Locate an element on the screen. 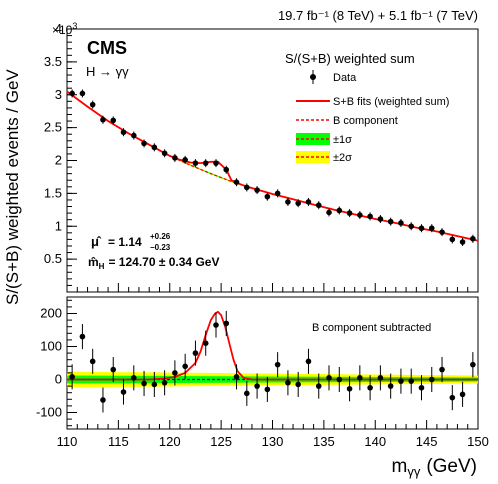 This screenshot has width=498, height=484. upper-y-tick-label: 4 is located at coordinates (58, 28).